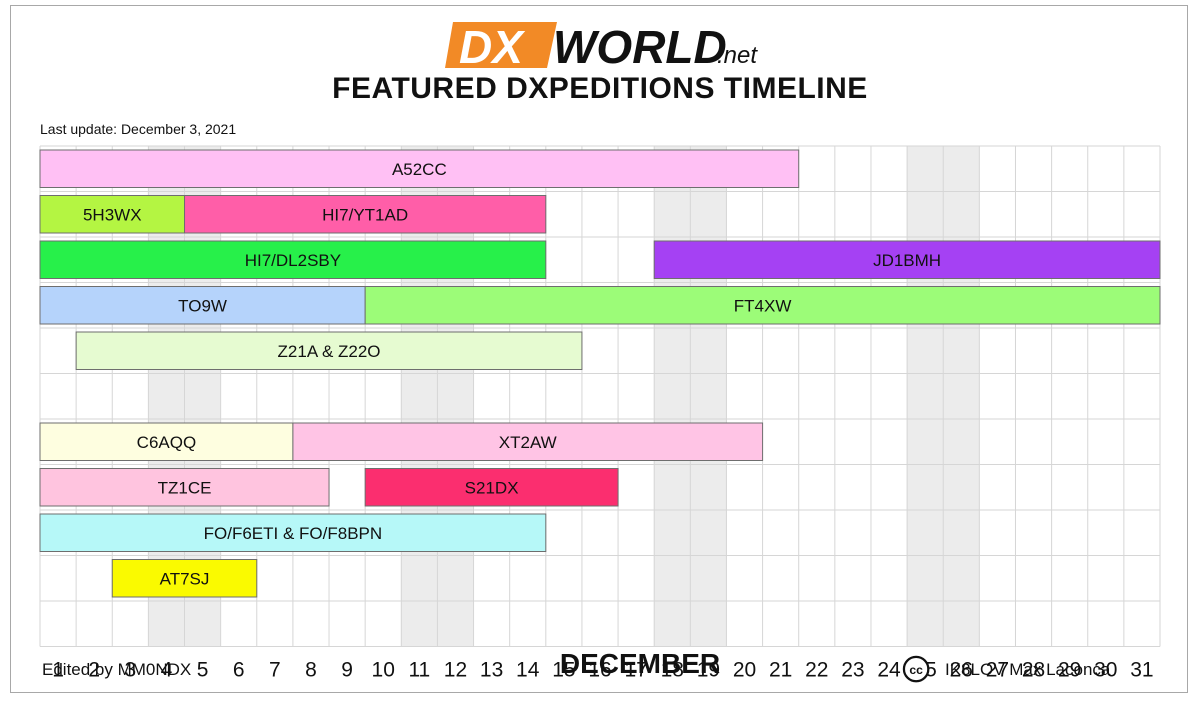 The height and width of the screenshot is (706, 1200). I want to click on bar-rect-c6aqq, so click(166, 441).